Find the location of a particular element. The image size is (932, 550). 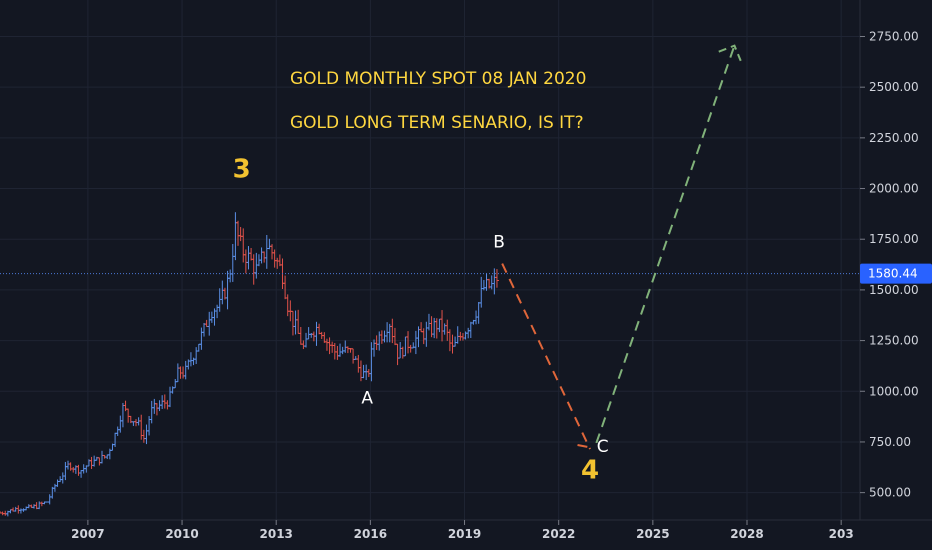

time-axis: 2007 2010 2013 2016 2019 2022 2025 2028 203 is located at coordinates (462, 530).